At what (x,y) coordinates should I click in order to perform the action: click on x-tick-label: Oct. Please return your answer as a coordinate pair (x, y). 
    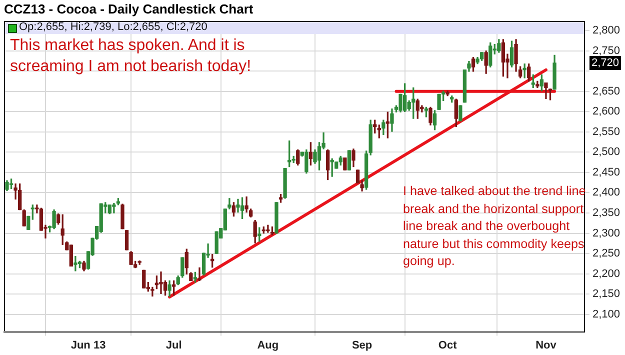
    Looking at the image, I should click on (448, 345).